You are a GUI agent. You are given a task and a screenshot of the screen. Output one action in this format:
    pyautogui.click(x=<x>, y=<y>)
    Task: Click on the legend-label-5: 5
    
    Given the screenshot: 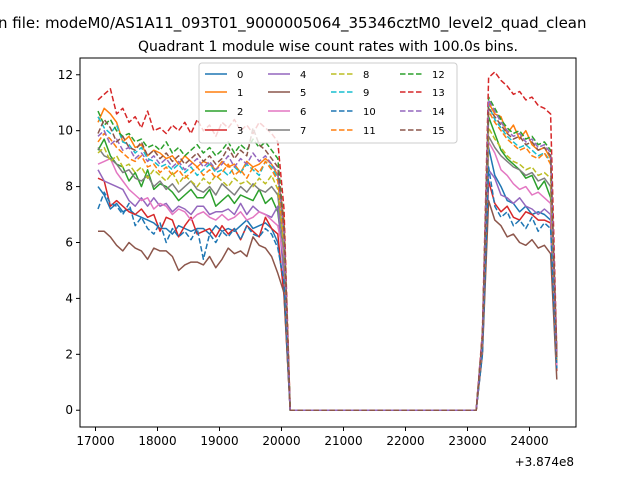 What is the action you would take?
    pyautogui.click(x=303, y=93)
    